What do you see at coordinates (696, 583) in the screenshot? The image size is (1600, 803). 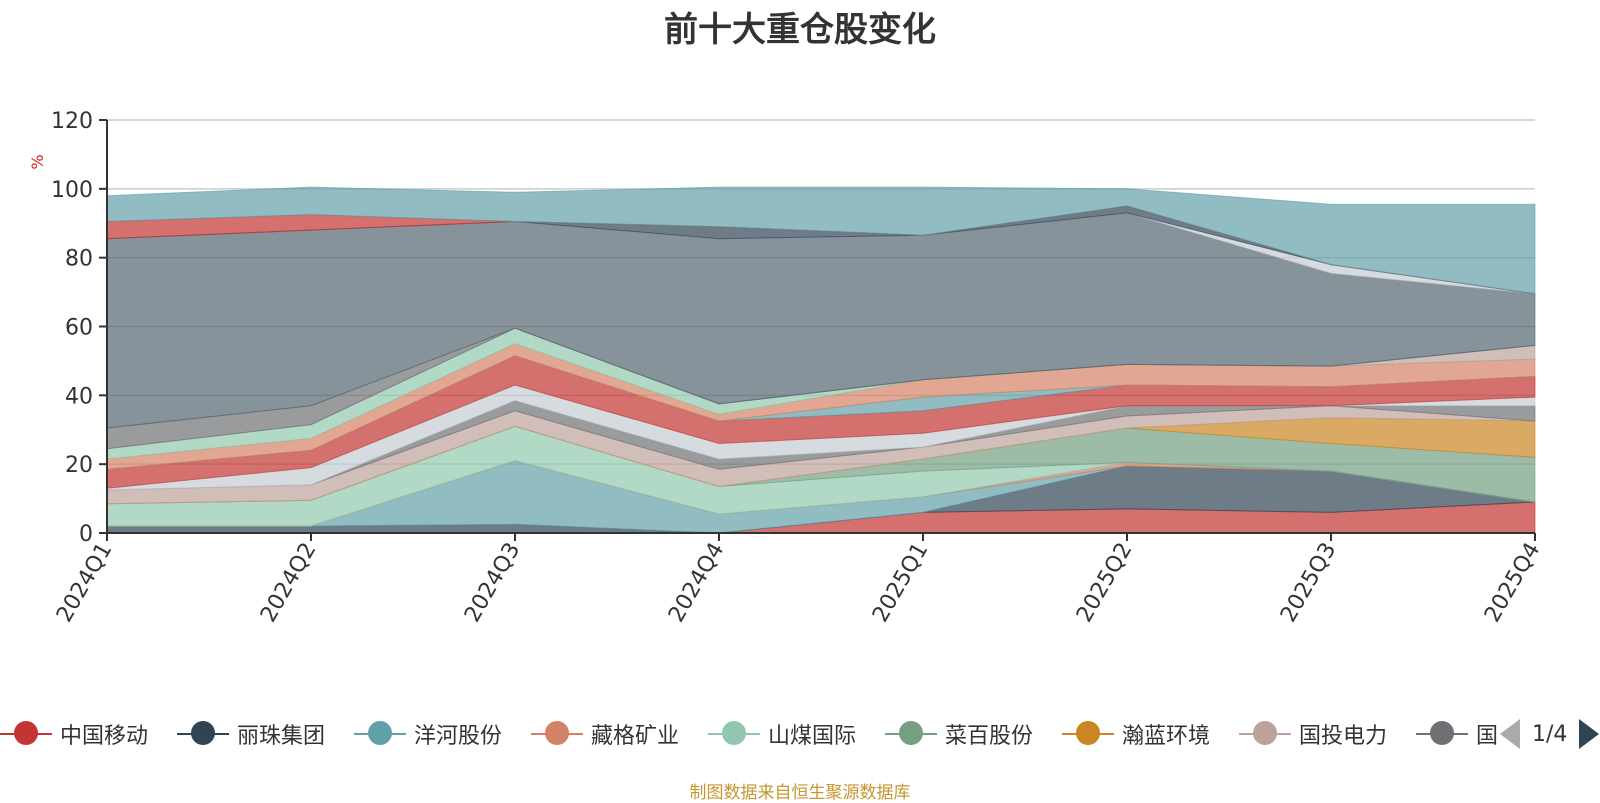 I see `x-tick-label-3: 2024Q4` at bounding box center [696, 583].